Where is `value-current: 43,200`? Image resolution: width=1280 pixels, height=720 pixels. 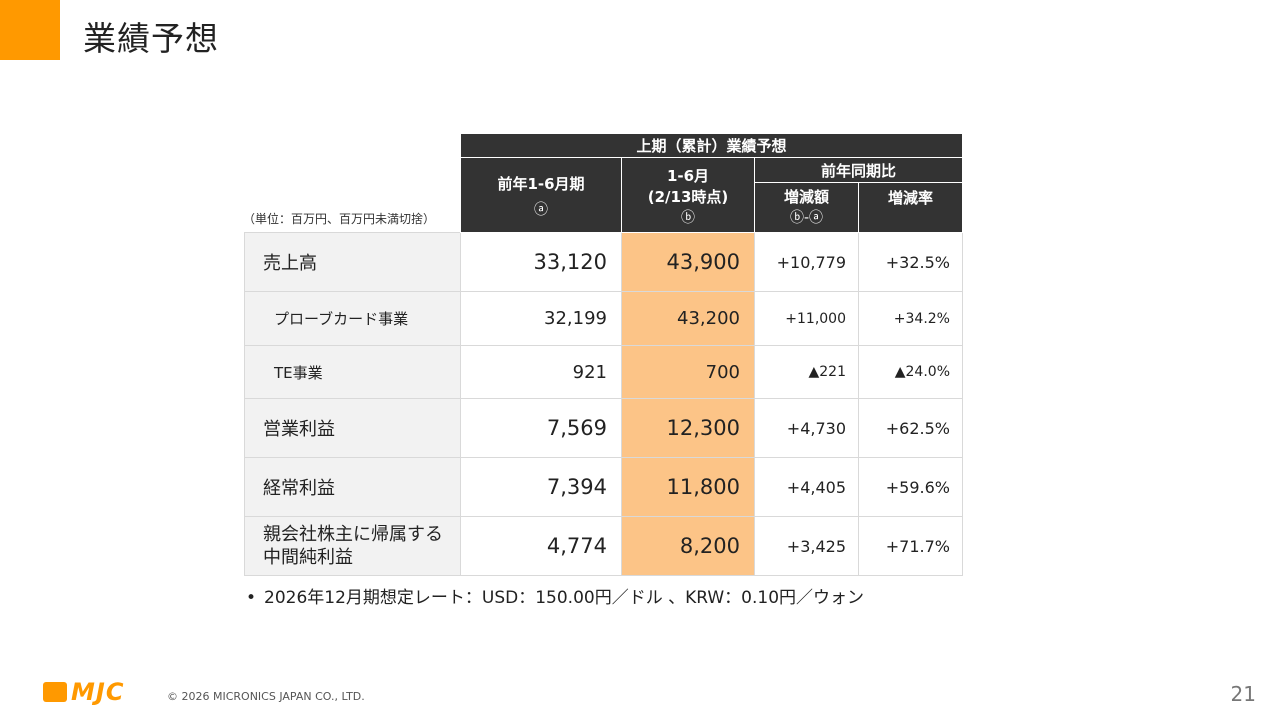 value-current: 43,200 is located at coordinates (688, 318).